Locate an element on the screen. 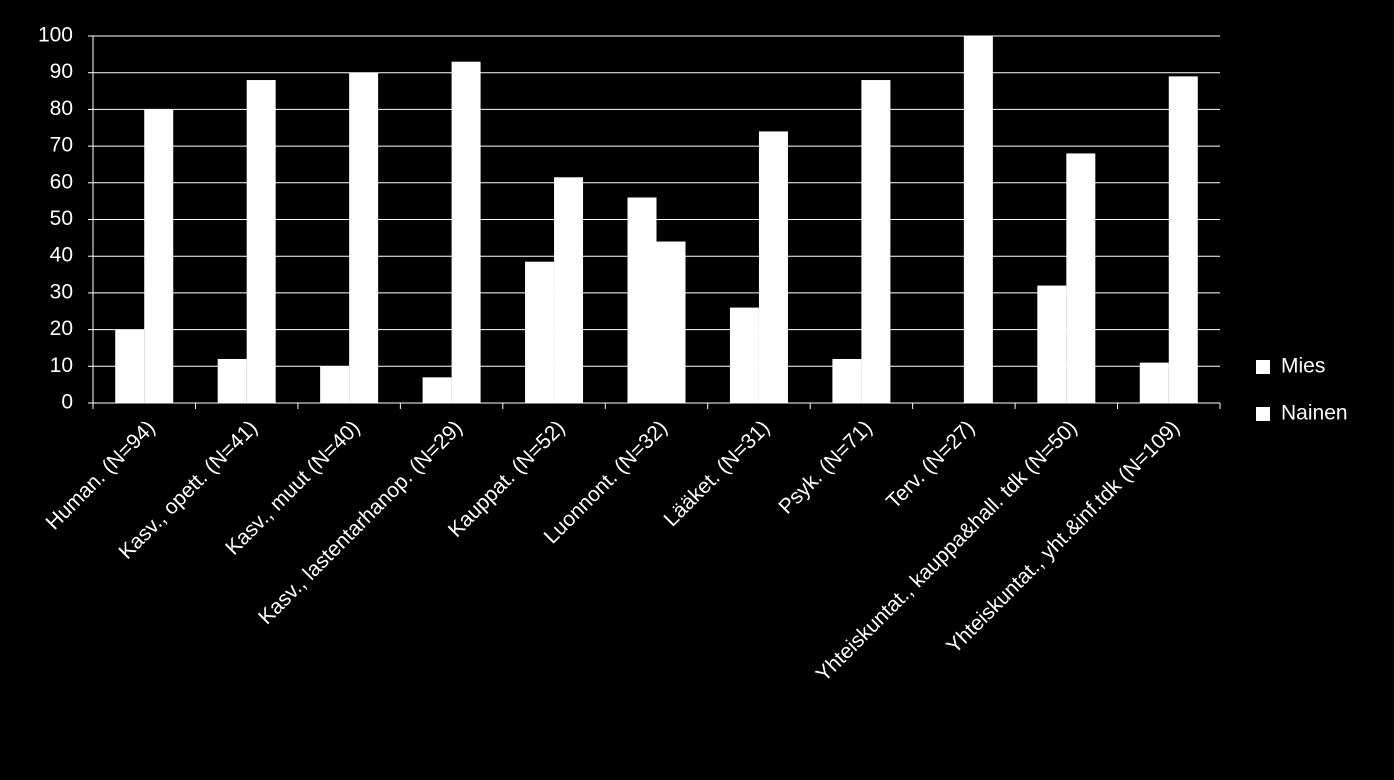 The image size is (1394, 780). y-tick-label: 30 is located at coordinates (61, 291).